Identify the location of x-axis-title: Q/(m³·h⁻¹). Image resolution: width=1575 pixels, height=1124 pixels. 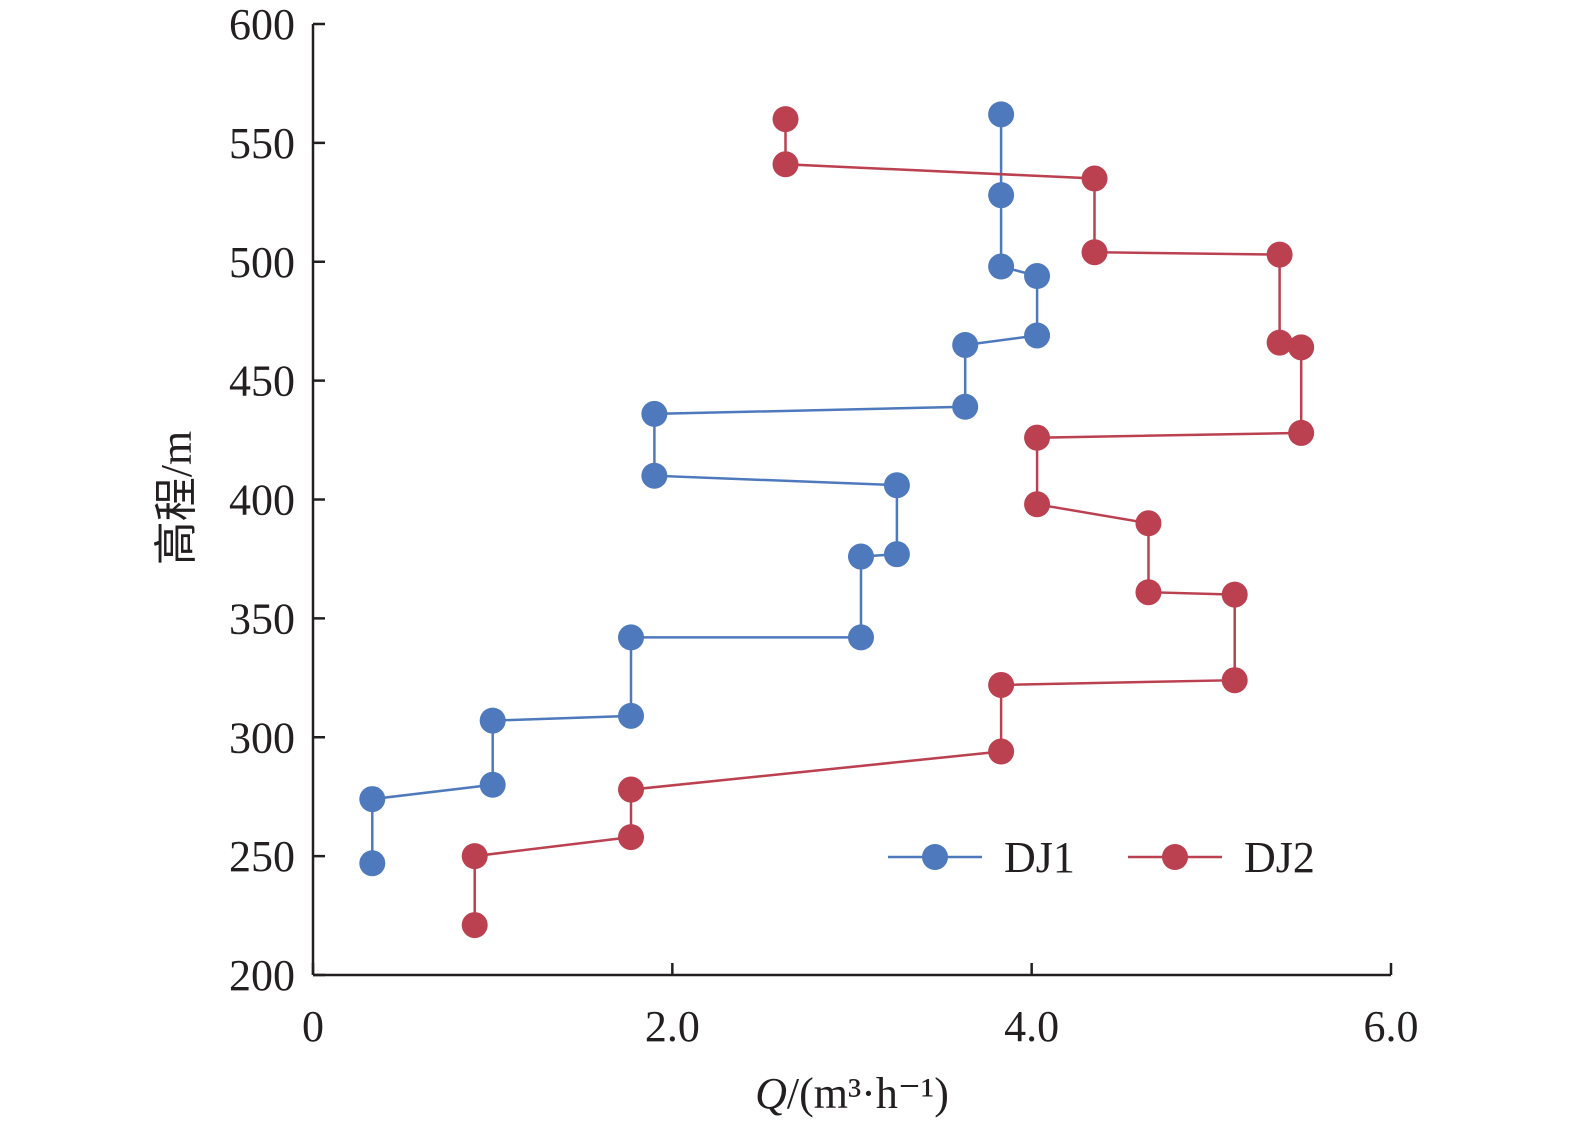
(852, 1093).